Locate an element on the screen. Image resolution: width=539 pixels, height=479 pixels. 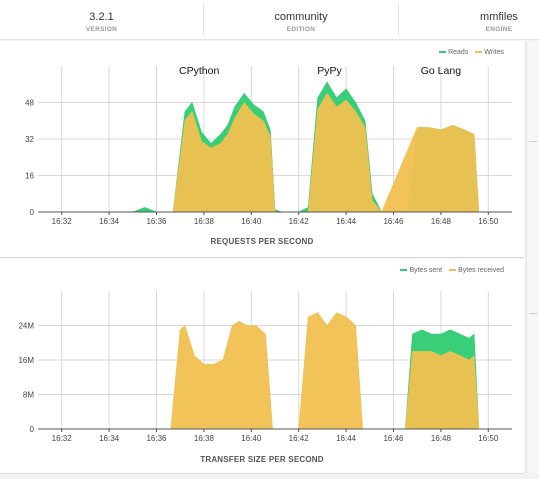
legend-swatch-bytes-sent is located at coordinates (404, 270).